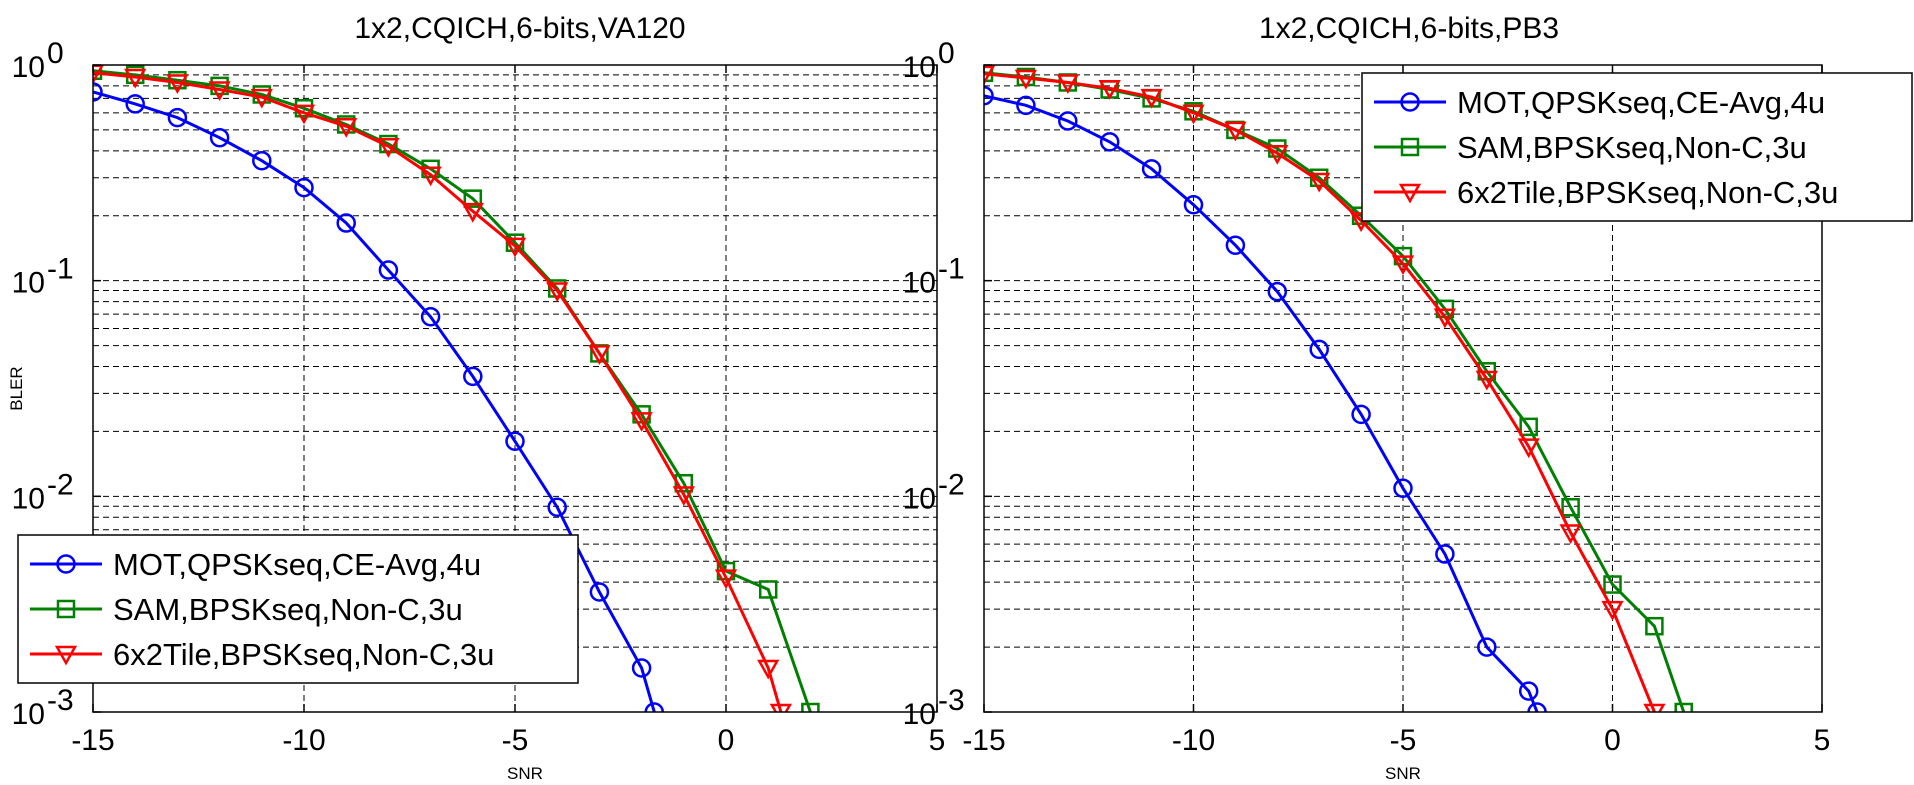 The width and height of the screenshot is (1914, 785). What do you see at coordinates (726, 740) in the screenshot?
I see `x-tick-label: 0` at bounding box center [726, 740].